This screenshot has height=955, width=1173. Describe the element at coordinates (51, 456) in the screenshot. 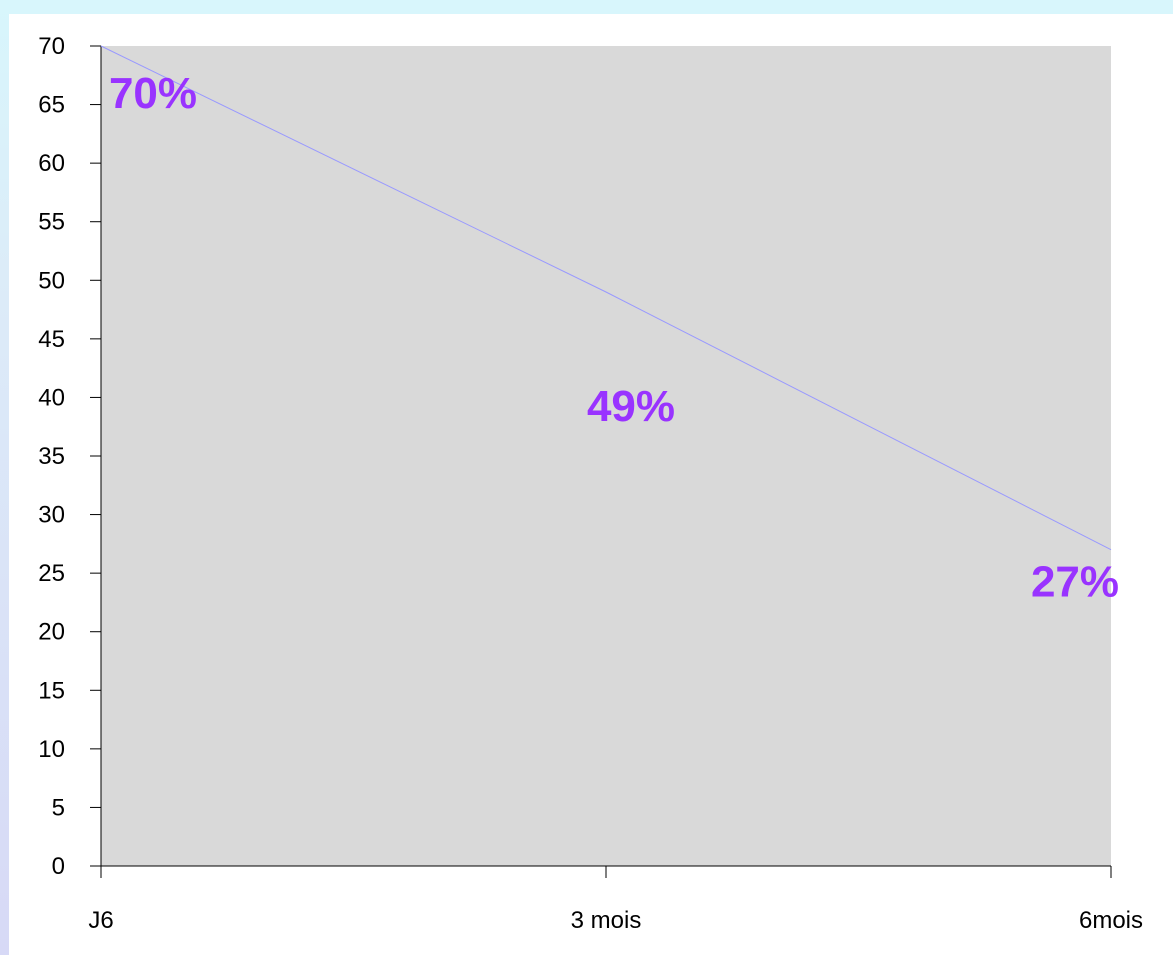

I see `y-tick-label: 35` at that location.